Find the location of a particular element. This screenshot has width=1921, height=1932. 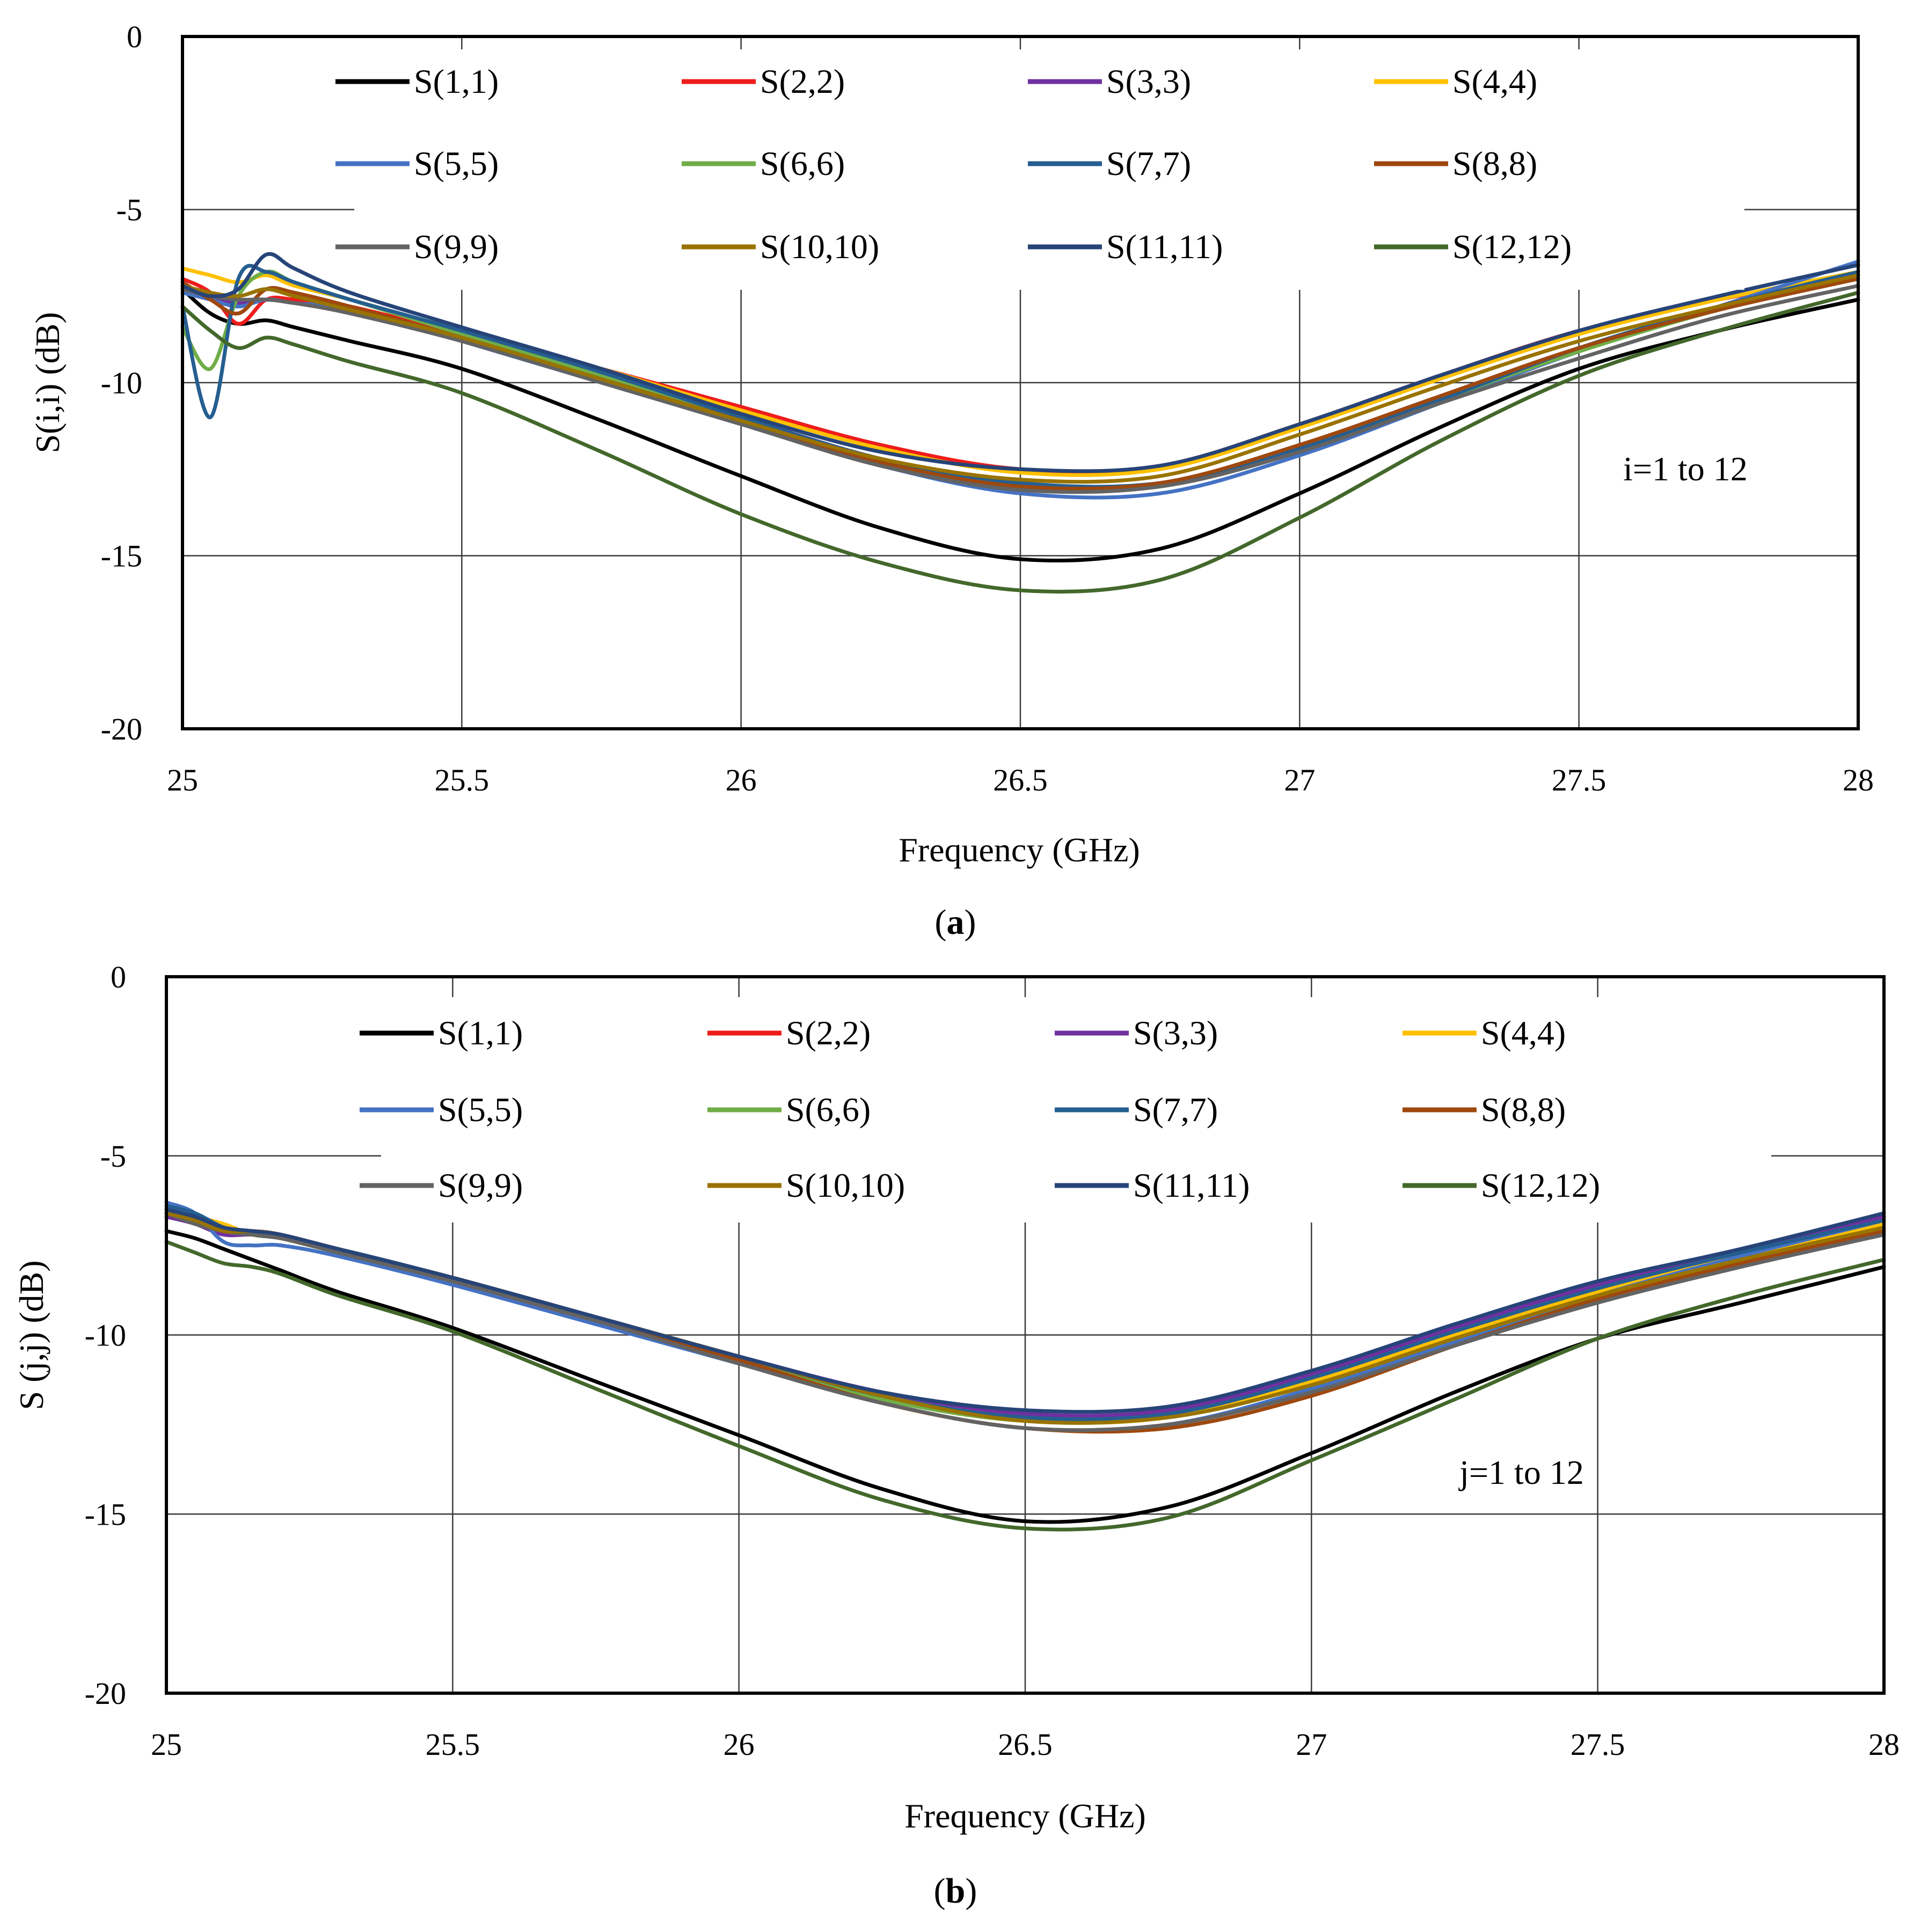

legend-item: S(4,4) is located at coordinates (1484, 1033).